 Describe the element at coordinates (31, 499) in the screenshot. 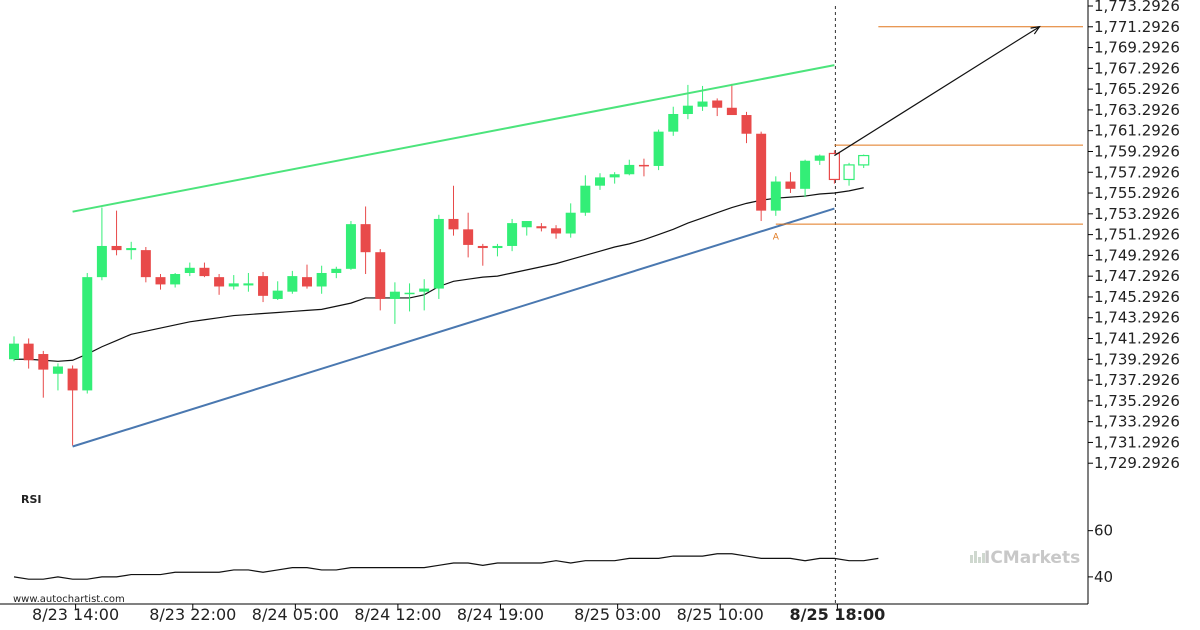

I see `rsi-label: RSI` at that location.